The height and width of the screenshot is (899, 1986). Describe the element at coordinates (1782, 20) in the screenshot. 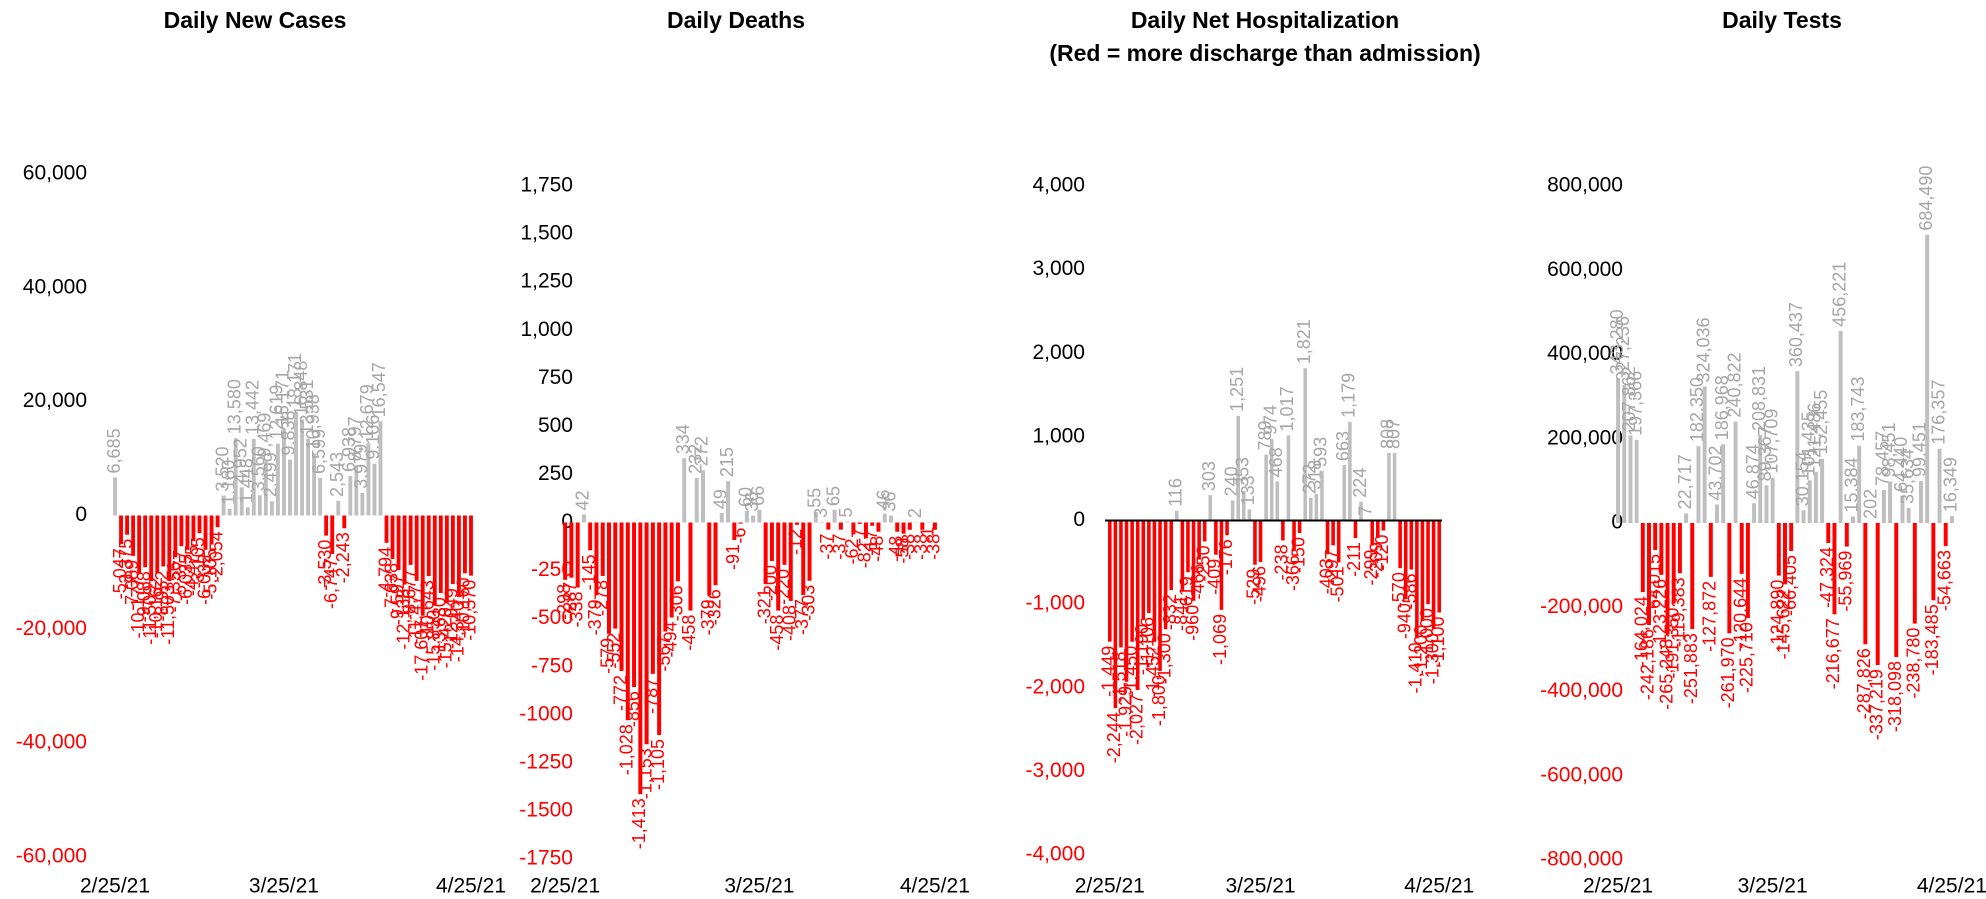

I see `chart-title: Daily Tests` at that location.